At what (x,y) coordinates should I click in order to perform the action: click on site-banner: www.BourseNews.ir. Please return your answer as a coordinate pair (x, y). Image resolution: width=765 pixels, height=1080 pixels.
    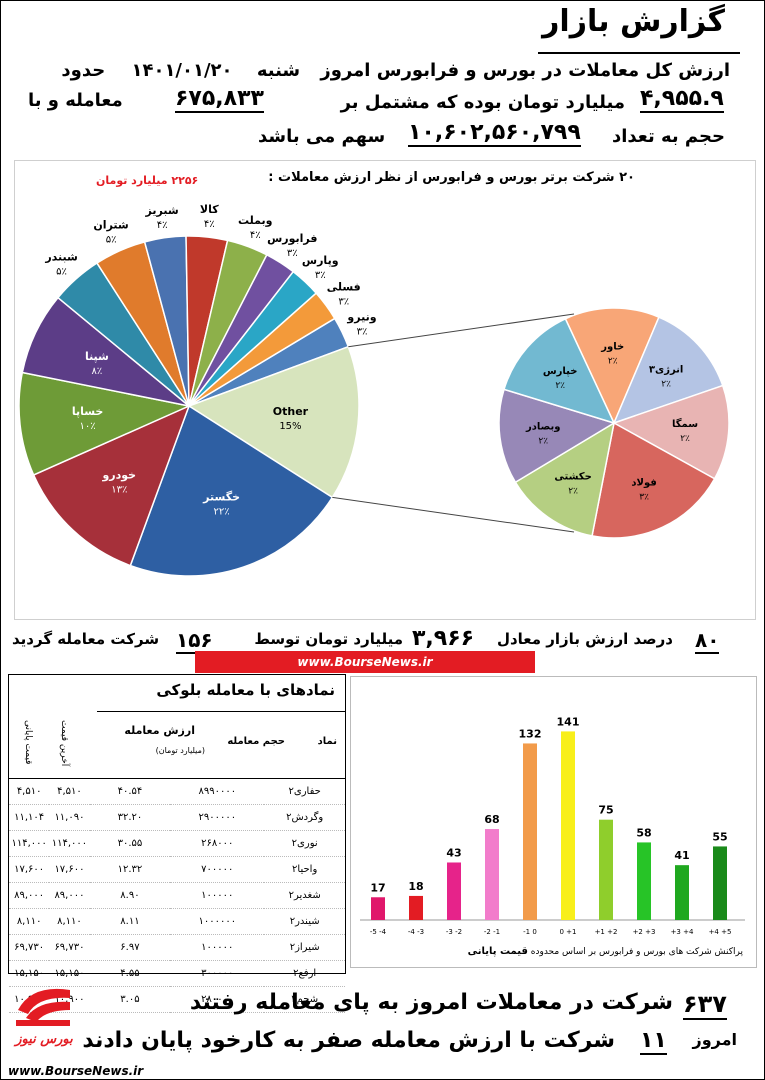
    Looking at the image, I should click on (365, 662).